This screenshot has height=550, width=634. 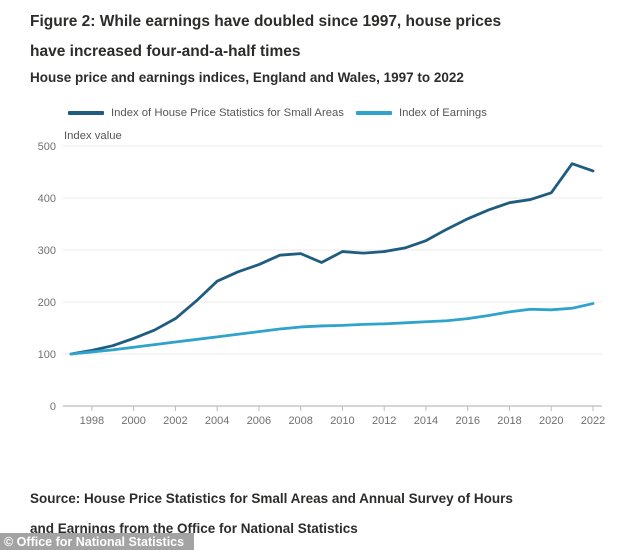 What do you see at coordinates (467, 421) in the screenshot?
I see `x-tick-label: 2016` at bounding box center [467, 421].